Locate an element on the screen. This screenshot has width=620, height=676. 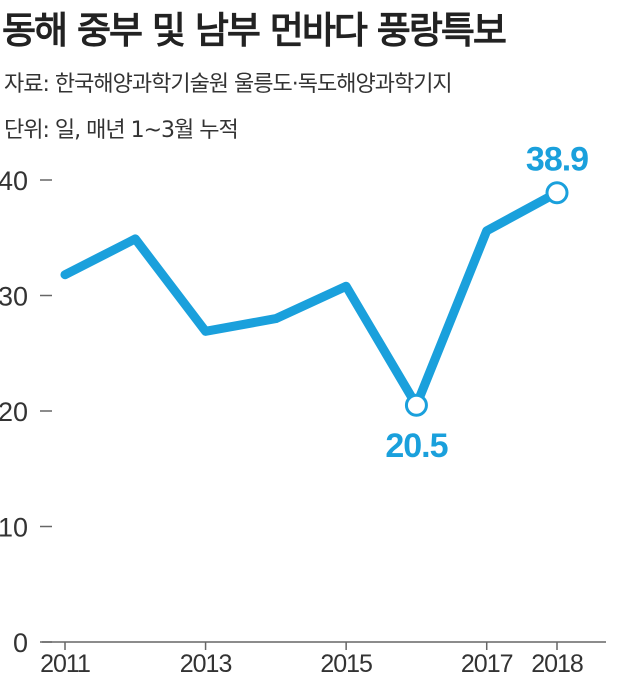
data-label: 38.9 is located at coordinates (557, 160).